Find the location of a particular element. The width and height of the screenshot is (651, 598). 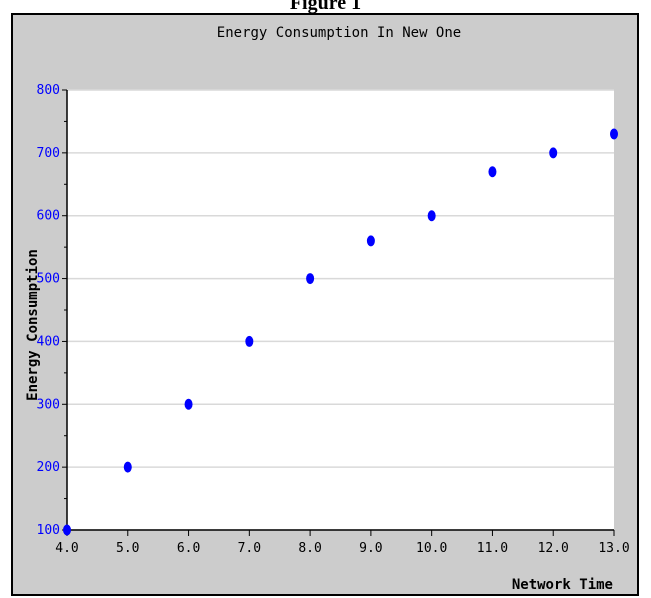

x-tick-label: 12.0 is located at coordinates (553, 548).